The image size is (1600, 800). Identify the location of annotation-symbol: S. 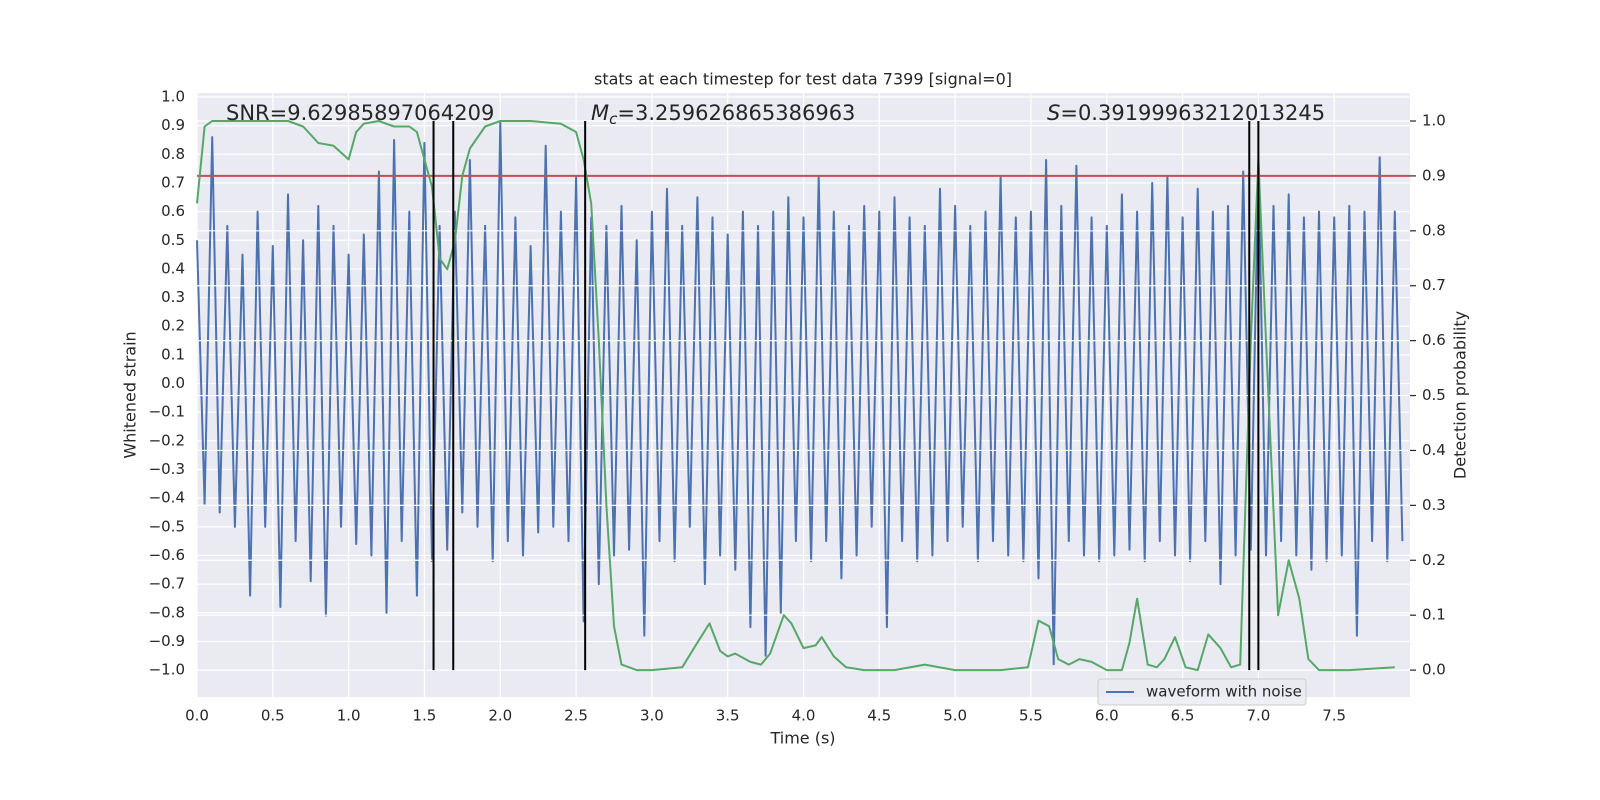
(1053, 113).